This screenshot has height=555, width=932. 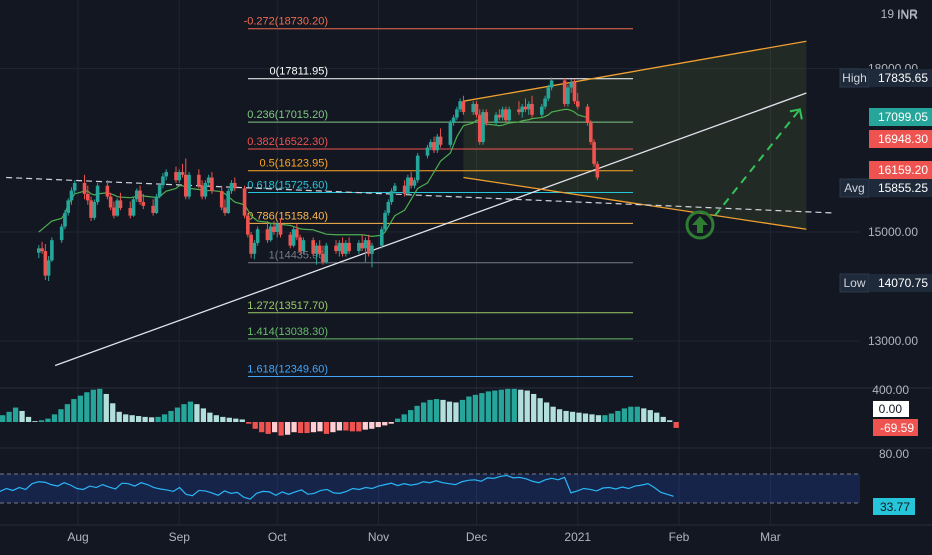 What do you see at coordinates (419, 195) in the screenshot?
I see `dashed-average-line` at bounding box center [419, 195].